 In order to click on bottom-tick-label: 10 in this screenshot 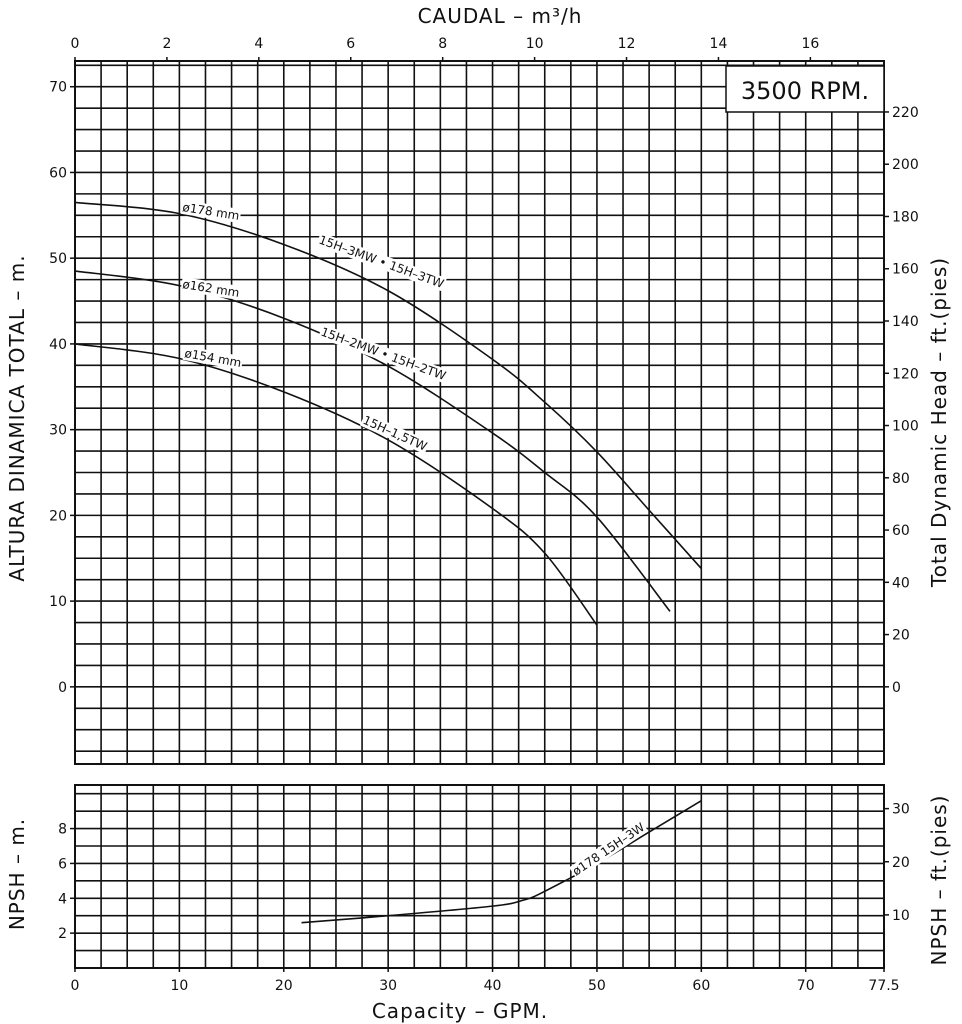, I will do `click(179, 986)`.